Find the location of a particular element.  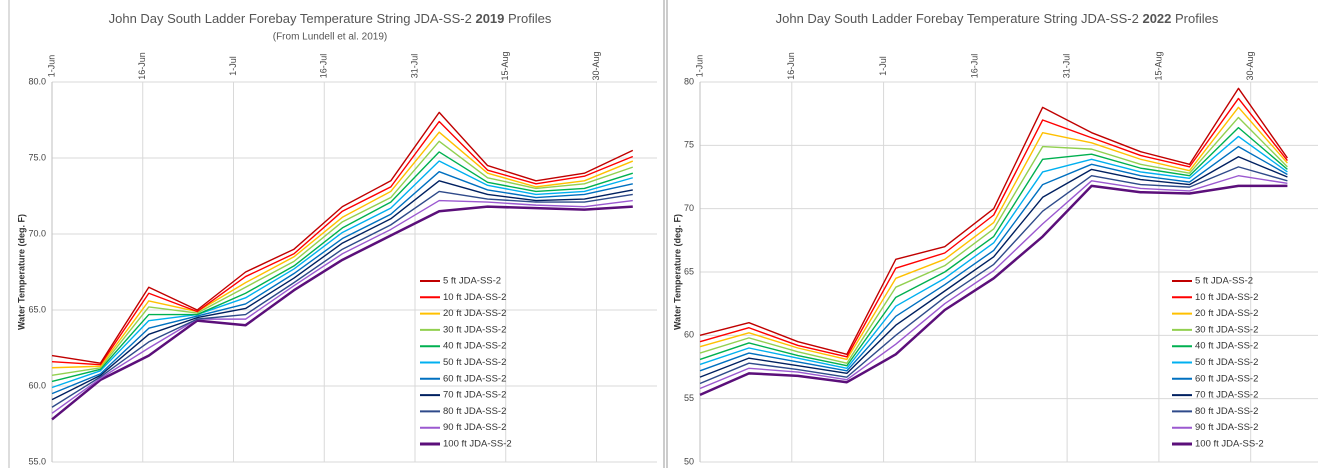

title-year: 2022 is located at coordinates (1156, 18).